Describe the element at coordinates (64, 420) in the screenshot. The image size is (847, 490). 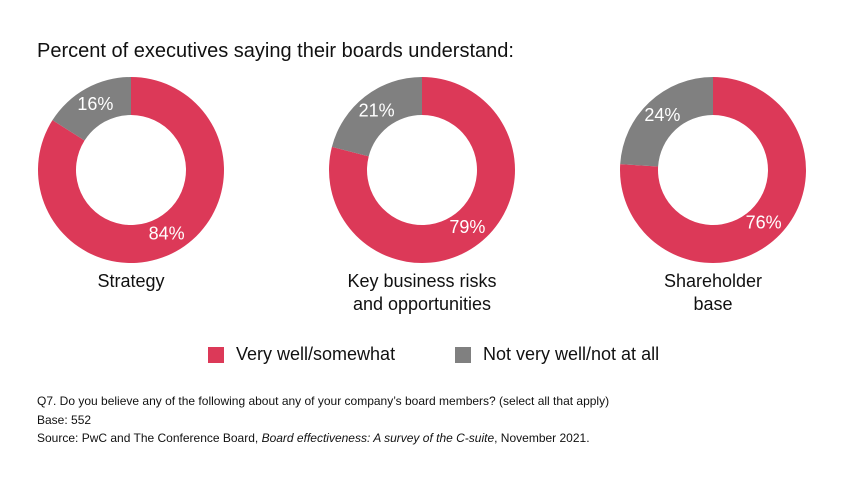
I see `base-note: Base: 552` at that location.